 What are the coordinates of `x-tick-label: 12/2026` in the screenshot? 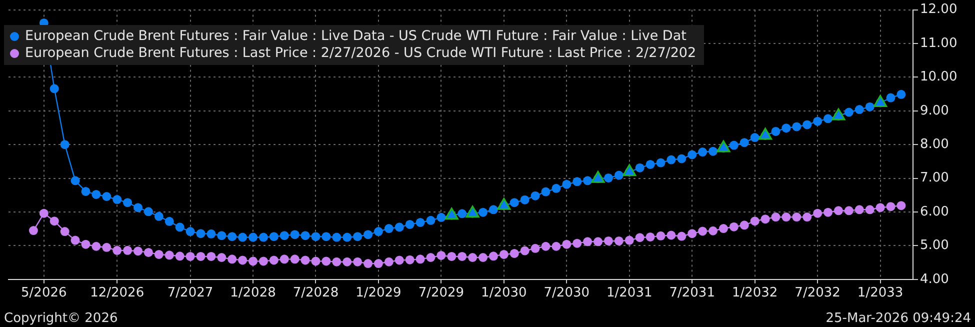 It's located at (117, 293).